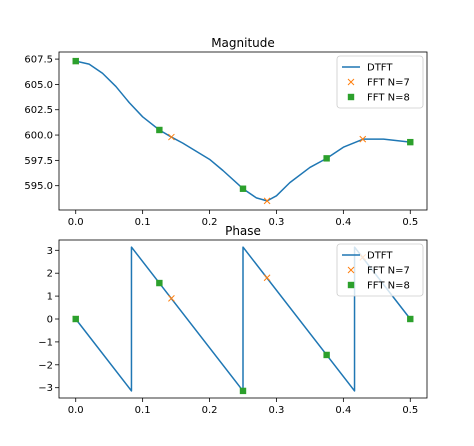 The width and height of the screenshot is (474, 446). Describe the element at coordinates (38, 161) in the screenshot. I see `y-tick-label: 597.5` at that location.